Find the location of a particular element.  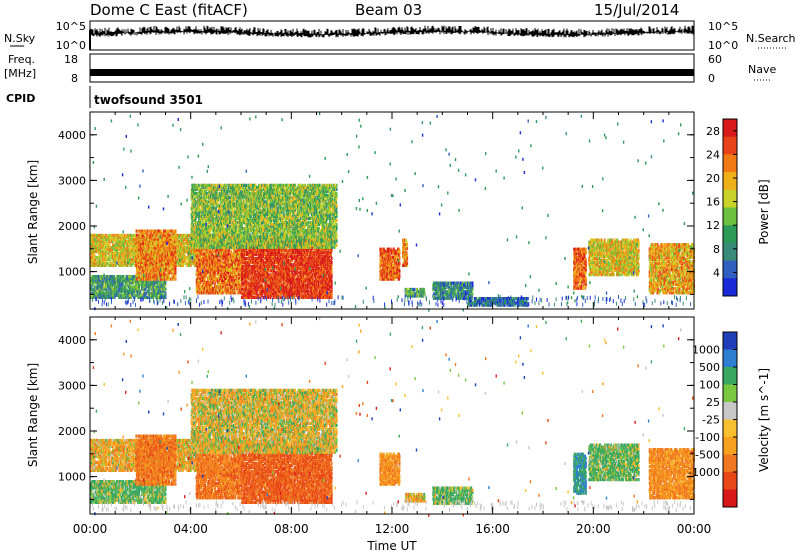

nsky-label: N.Sky is located at coordinates (20, 38).